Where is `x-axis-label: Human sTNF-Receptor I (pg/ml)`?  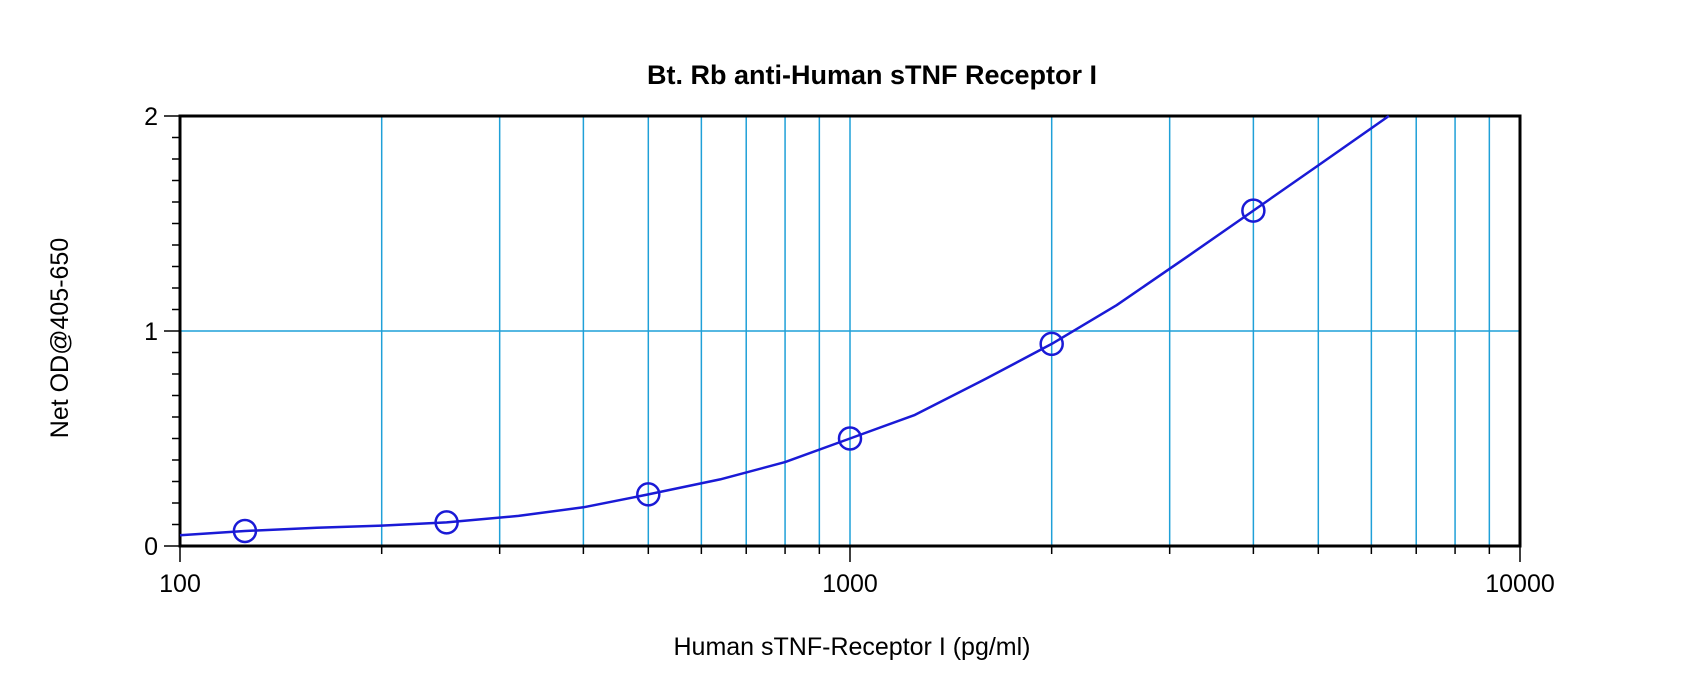 x-axis-label: Human sTNF-Receptor I (pg/ml) is located at coordinates (851, 647).